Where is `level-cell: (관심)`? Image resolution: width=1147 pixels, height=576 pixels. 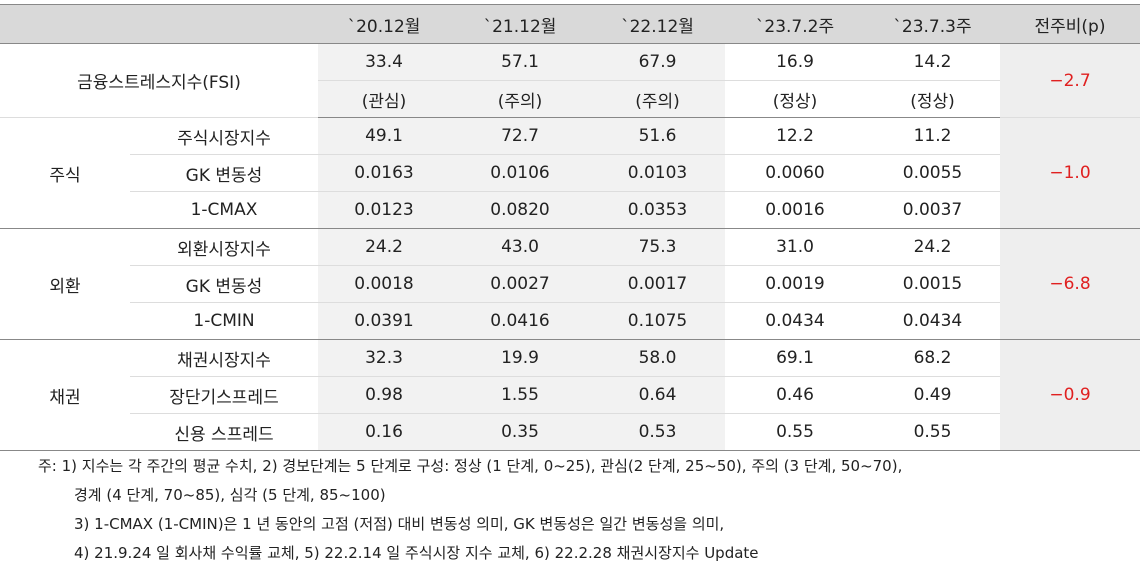 level-cell: (관심) is located at coordinates (384, 99).